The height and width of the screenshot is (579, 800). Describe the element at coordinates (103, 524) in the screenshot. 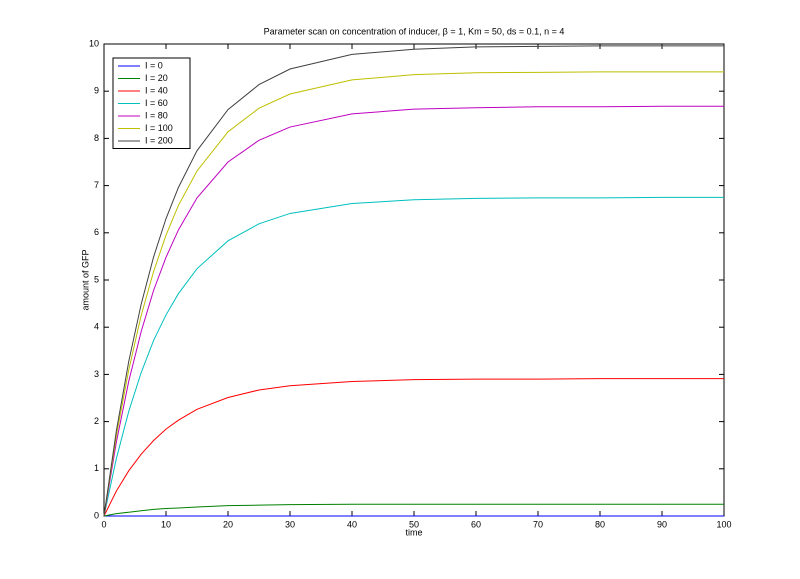

I see `x-tick-label: 0` at that location.